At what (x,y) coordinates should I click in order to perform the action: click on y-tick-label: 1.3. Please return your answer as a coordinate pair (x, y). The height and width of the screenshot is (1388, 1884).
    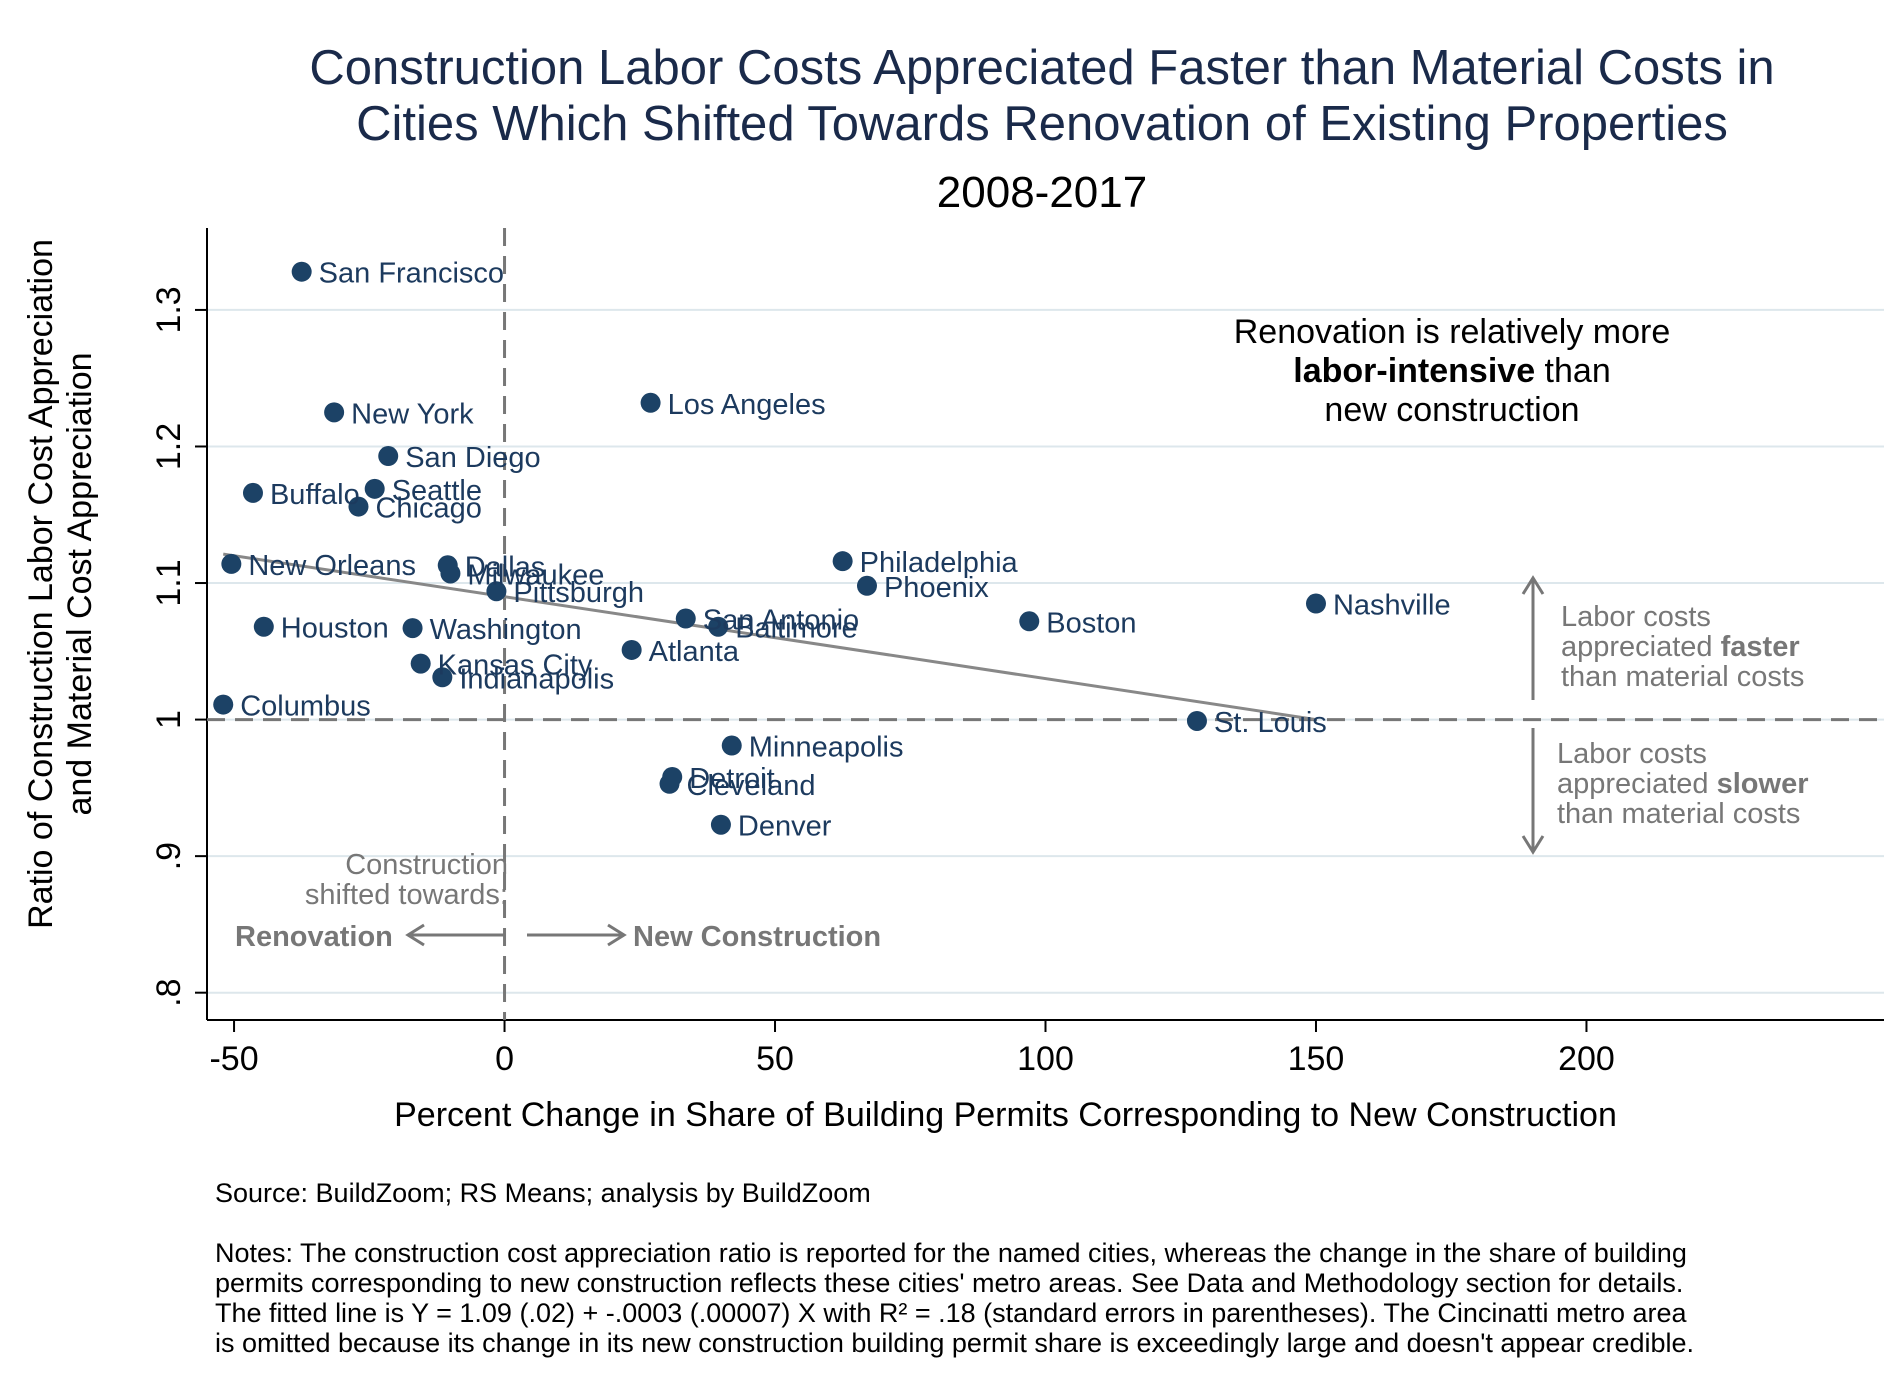
    Looking at the image, I should click on (169, 309).